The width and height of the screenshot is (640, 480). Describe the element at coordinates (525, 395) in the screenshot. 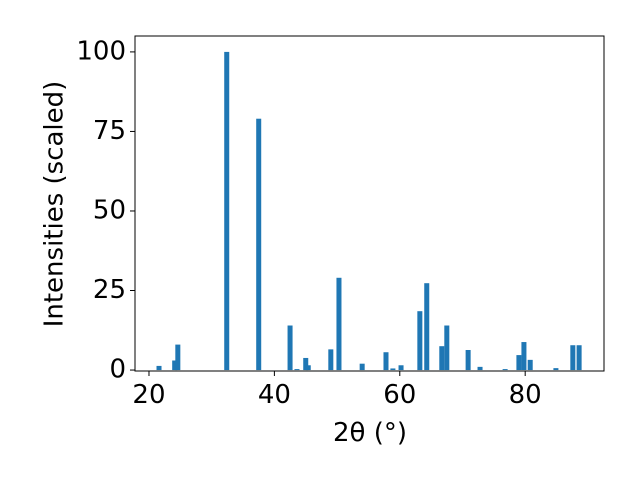

I see `x-tick-label: 80` at that location.